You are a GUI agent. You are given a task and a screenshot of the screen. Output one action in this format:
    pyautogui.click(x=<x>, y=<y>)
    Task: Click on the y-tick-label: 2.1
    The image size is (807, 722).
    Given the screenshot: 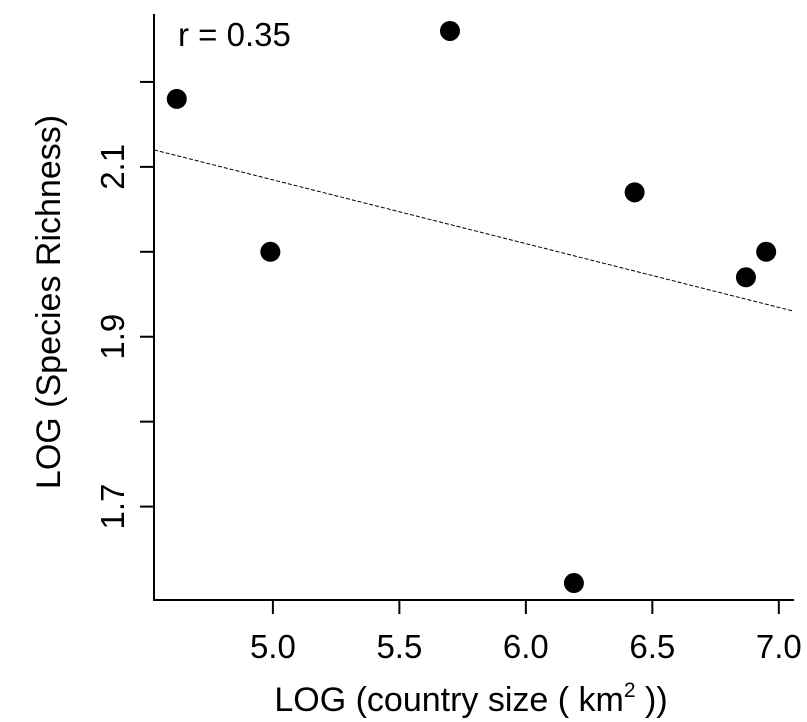 What is the action you would take?
    pyautogui.click(x=112, y=167)
    